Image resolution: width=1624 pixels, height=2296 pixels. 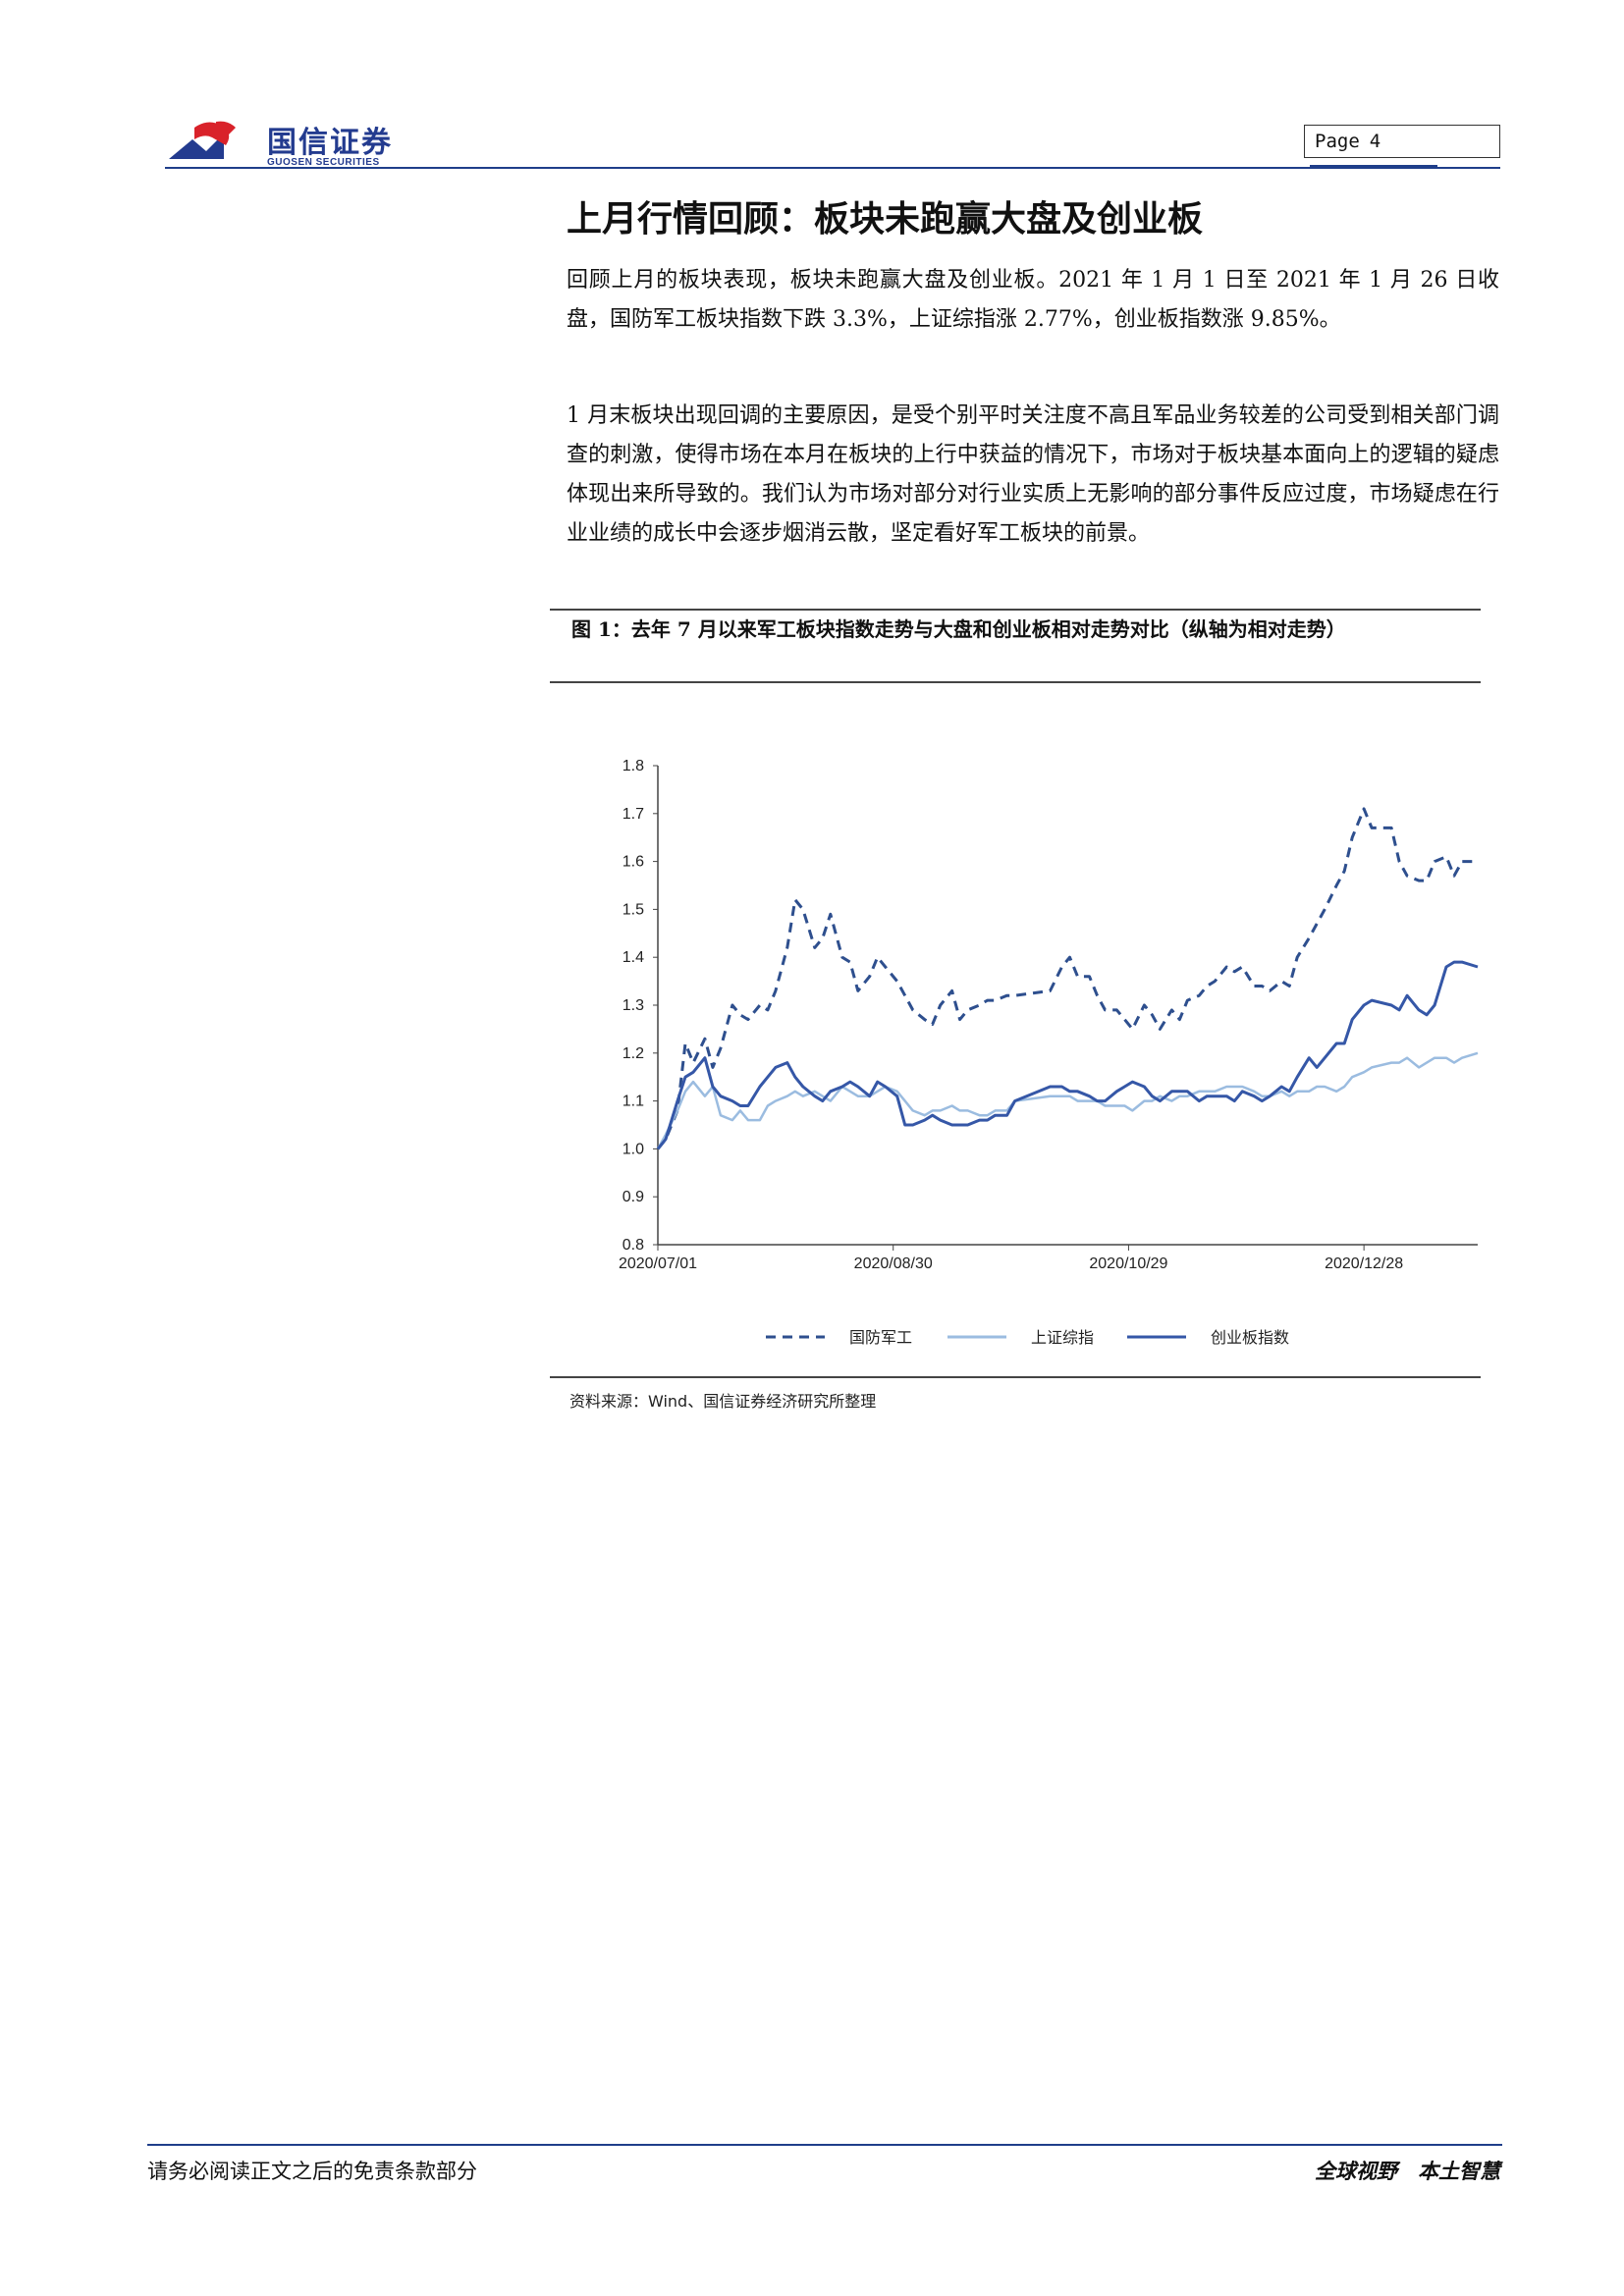 What do you see at coordinates (1250, 1338) in the screenshot?
I see `legend-label-3: 创业板指数` at bounding box center [1250, 1338].